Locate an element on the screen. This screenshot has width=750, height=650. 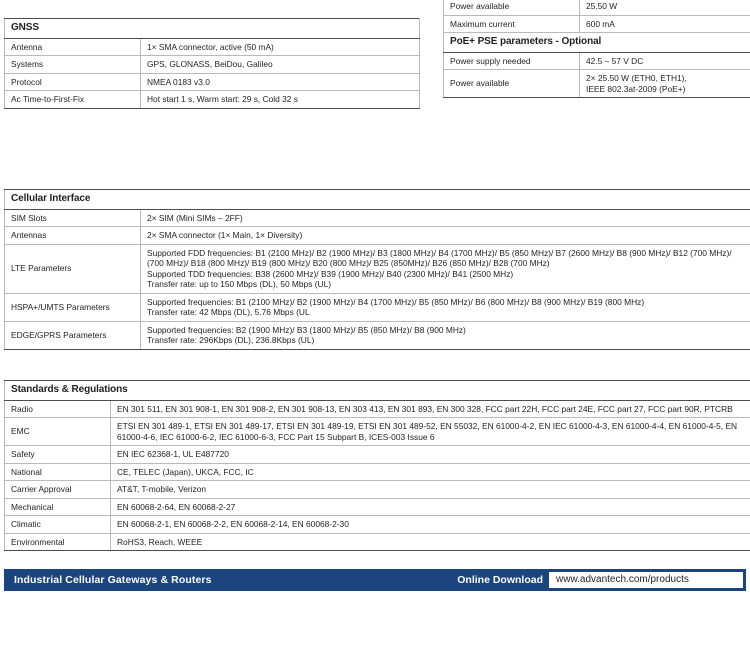
row-label: Radio is located at coordinates (57, 408).